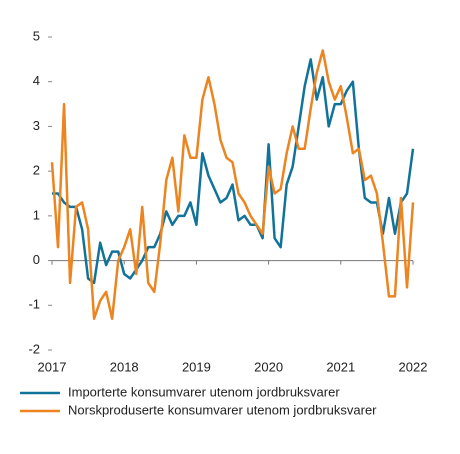  I want to click on x-tick-label: 2022, so click(413, 366).